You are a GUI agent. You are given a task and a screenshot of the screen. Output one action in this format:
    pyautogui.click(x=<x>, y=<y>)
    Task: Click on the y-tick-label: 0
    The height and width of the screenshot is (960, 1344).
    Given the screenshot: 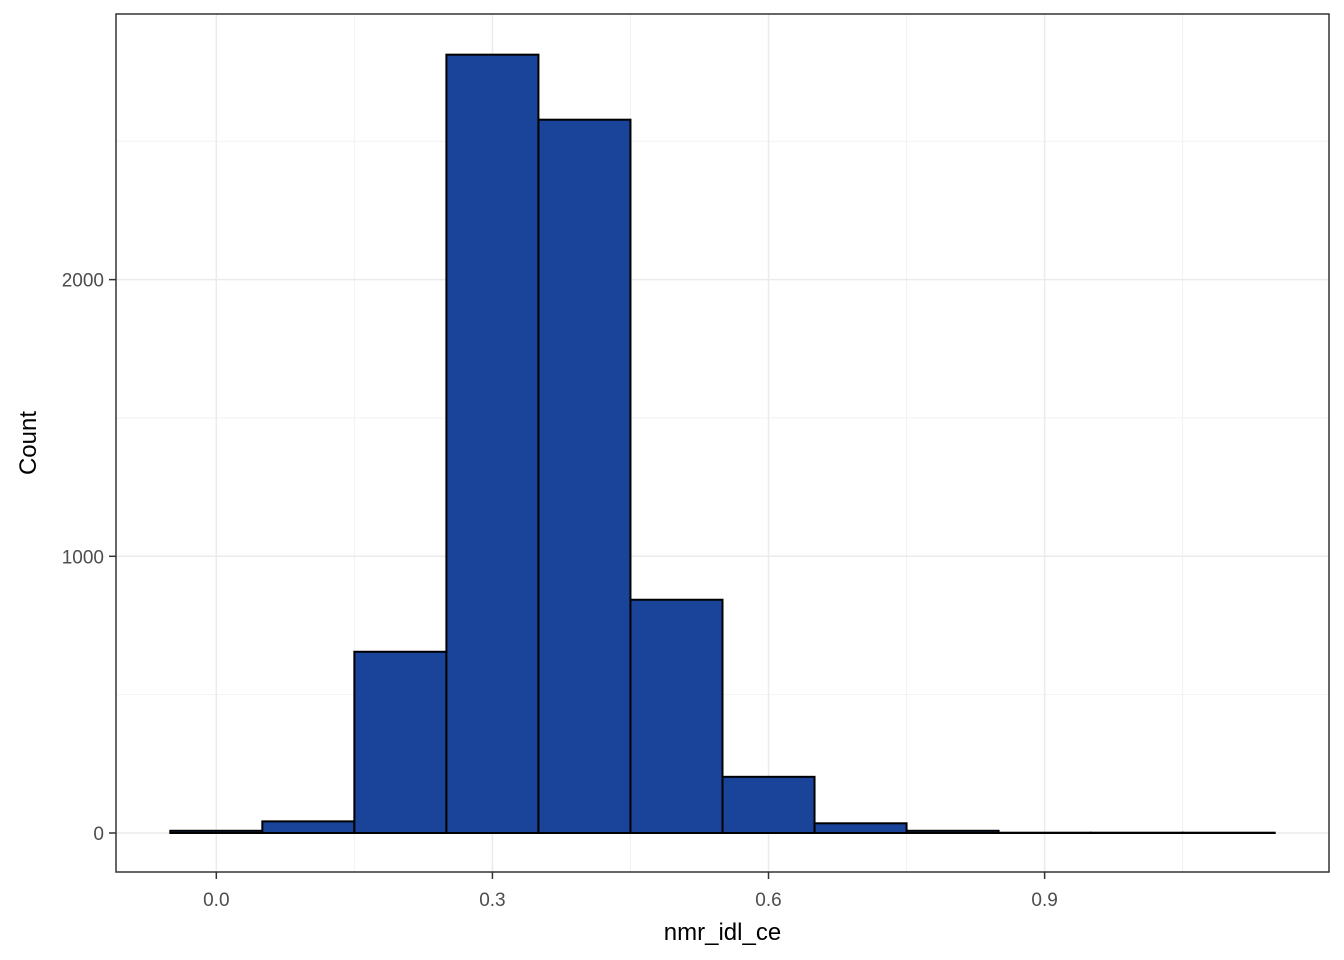 What is the action you would take?
    pyautogui.click(x=98, y=834)
    